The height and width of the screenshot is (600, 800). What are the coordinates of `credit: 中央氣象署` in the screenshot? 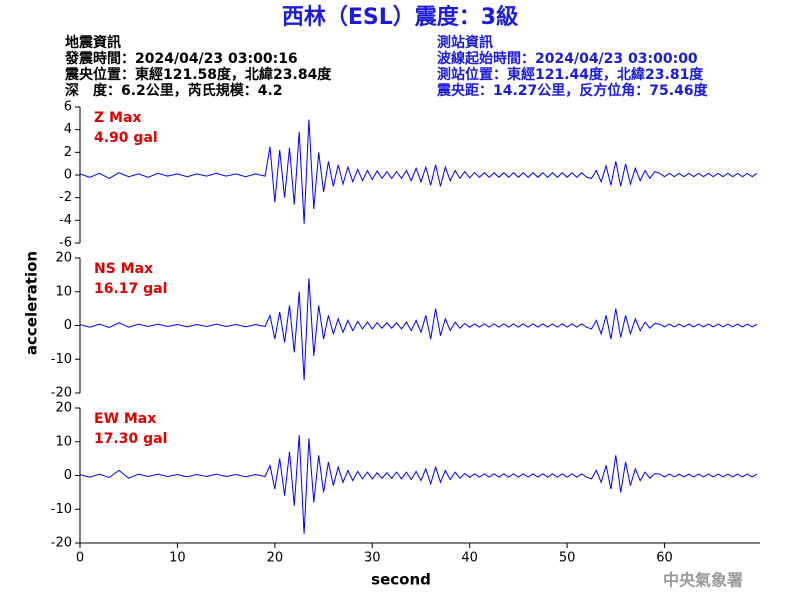 It's located at (703, 580).